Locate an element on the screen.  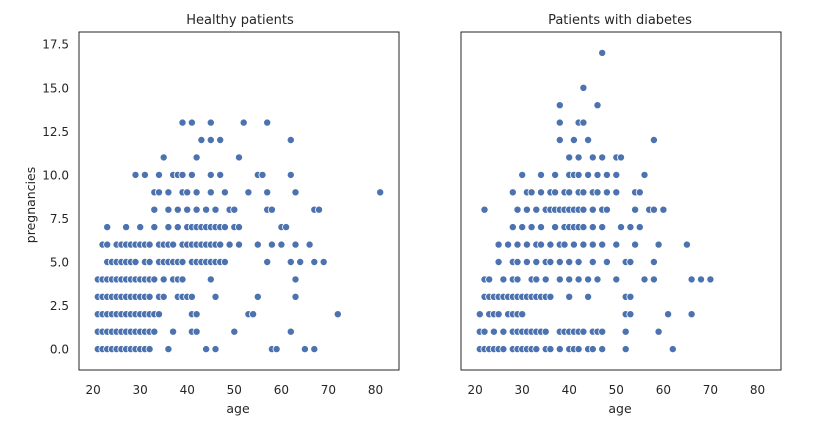
x-tick-label-healthy: 60 is located at coordinates (281, 390).